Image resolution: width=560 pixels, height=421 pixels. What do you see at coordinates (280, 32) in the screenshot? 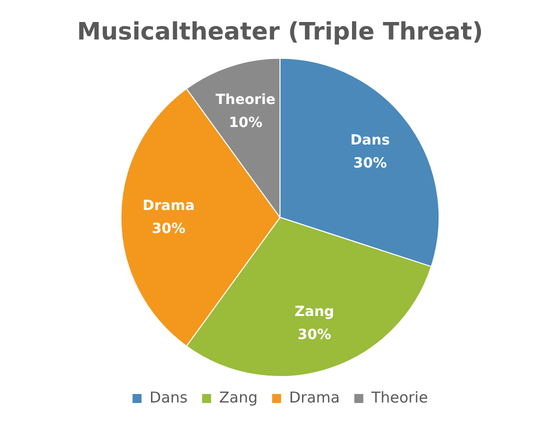
I see `chart-title: Musicaltheater (Triple Threat)` at bounding box center [280, 32].